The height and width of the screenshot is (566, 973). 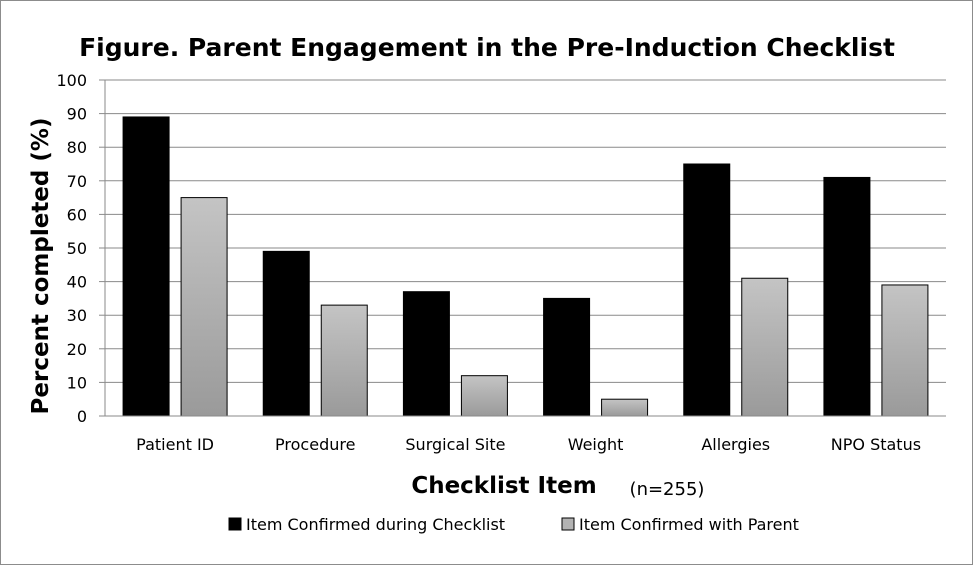 I want to click on y-tick-label-90: 90, so click(x=77, y=114).